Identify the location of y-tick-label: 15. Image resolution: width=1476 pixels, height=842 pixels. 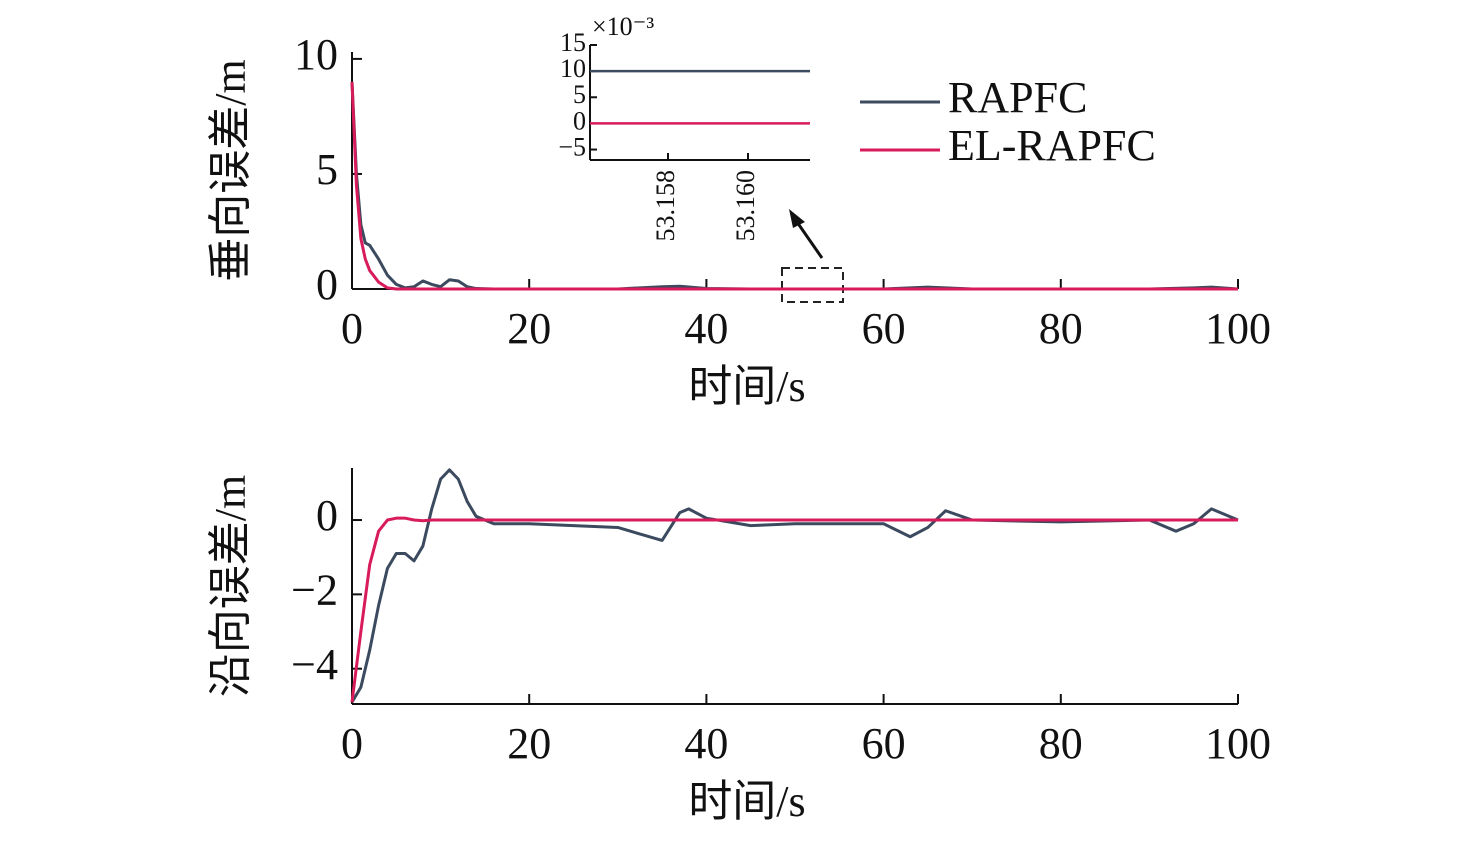
(573, 42).